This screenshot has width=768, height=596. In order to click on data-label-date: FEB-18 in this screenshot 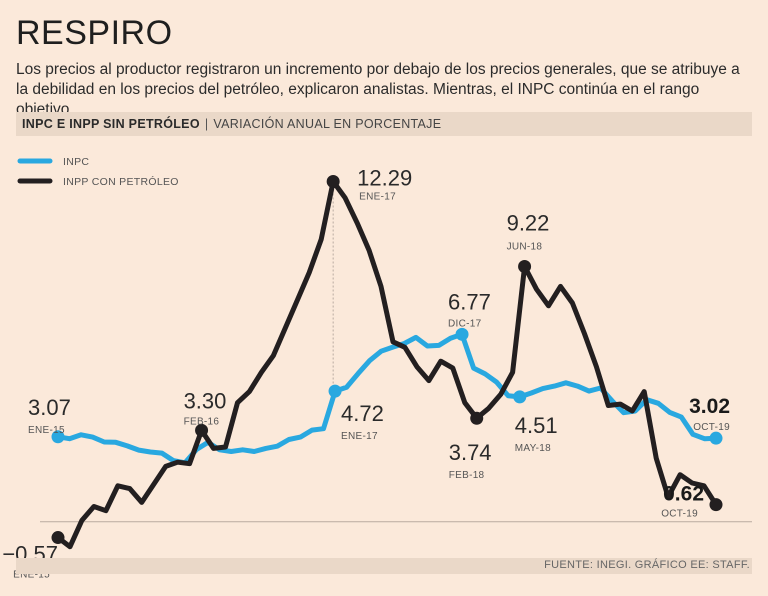, I will do `click(467, 475)`.